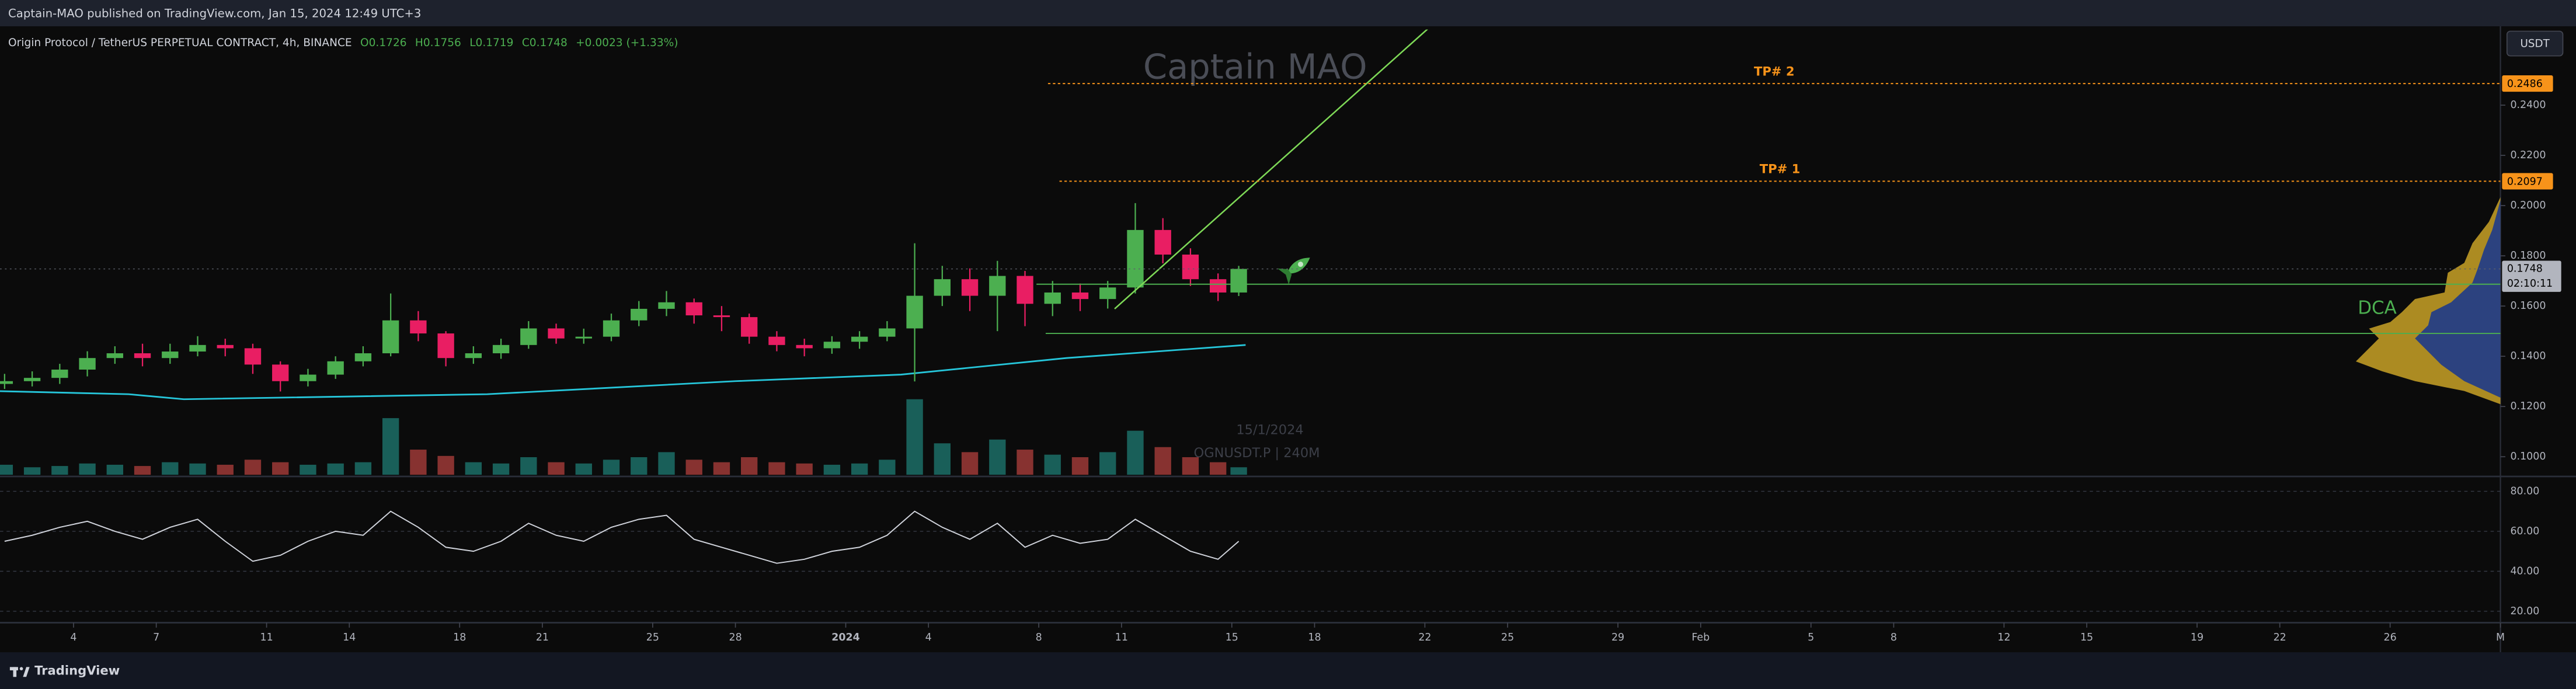 The width and height of the screenshot is (2576, 689). Describe the element at coordinates (2528, 105) in the screenshot. I see `y-tick-label: 0.2400` at that location.